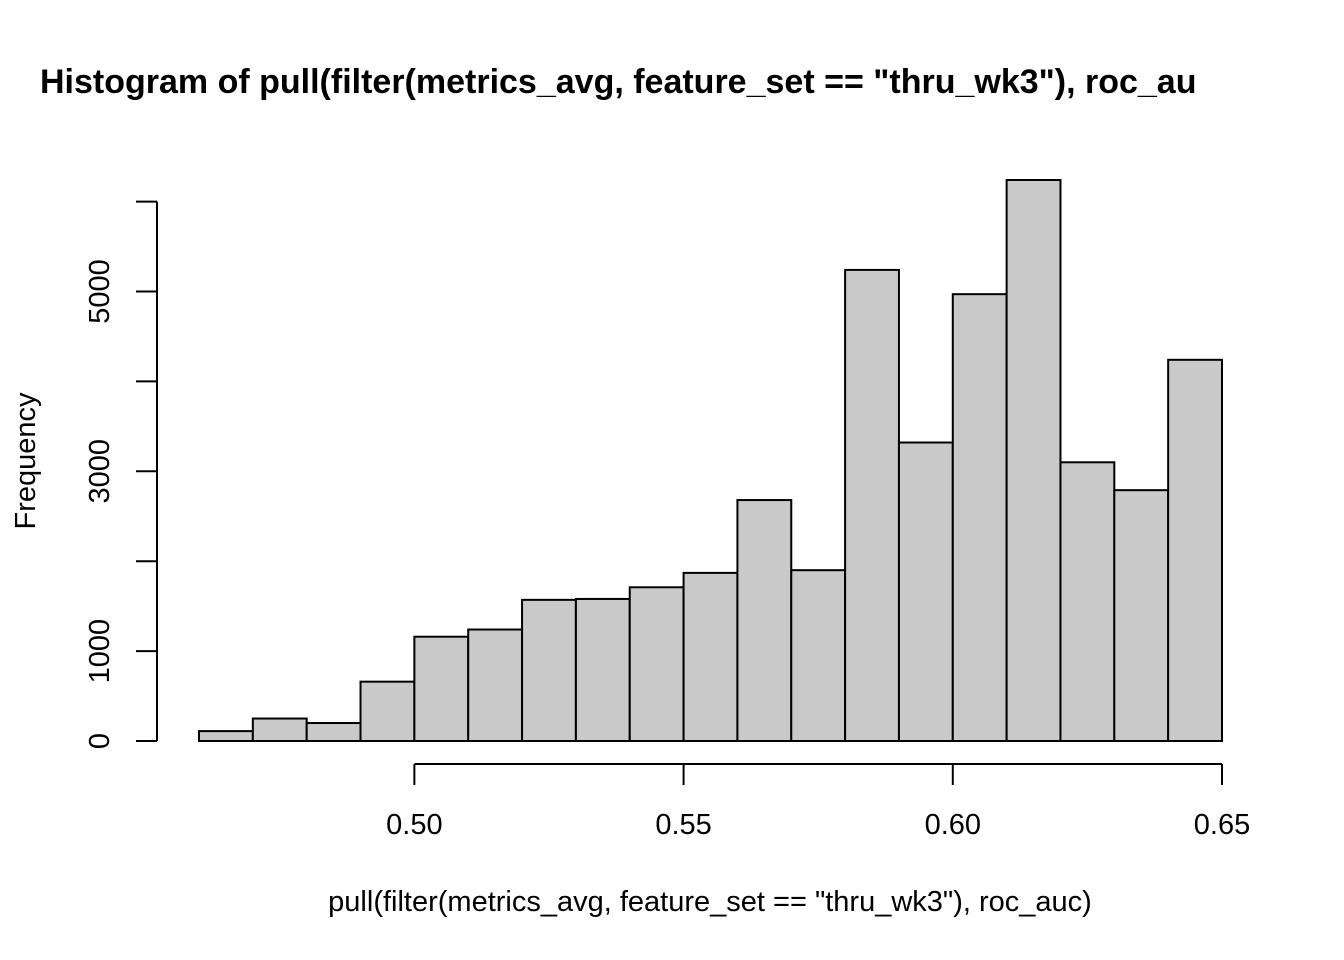  Describe the element at coordinates (683, 825) in the screenshot. I see `x-tick-label: 0.55` at that location.